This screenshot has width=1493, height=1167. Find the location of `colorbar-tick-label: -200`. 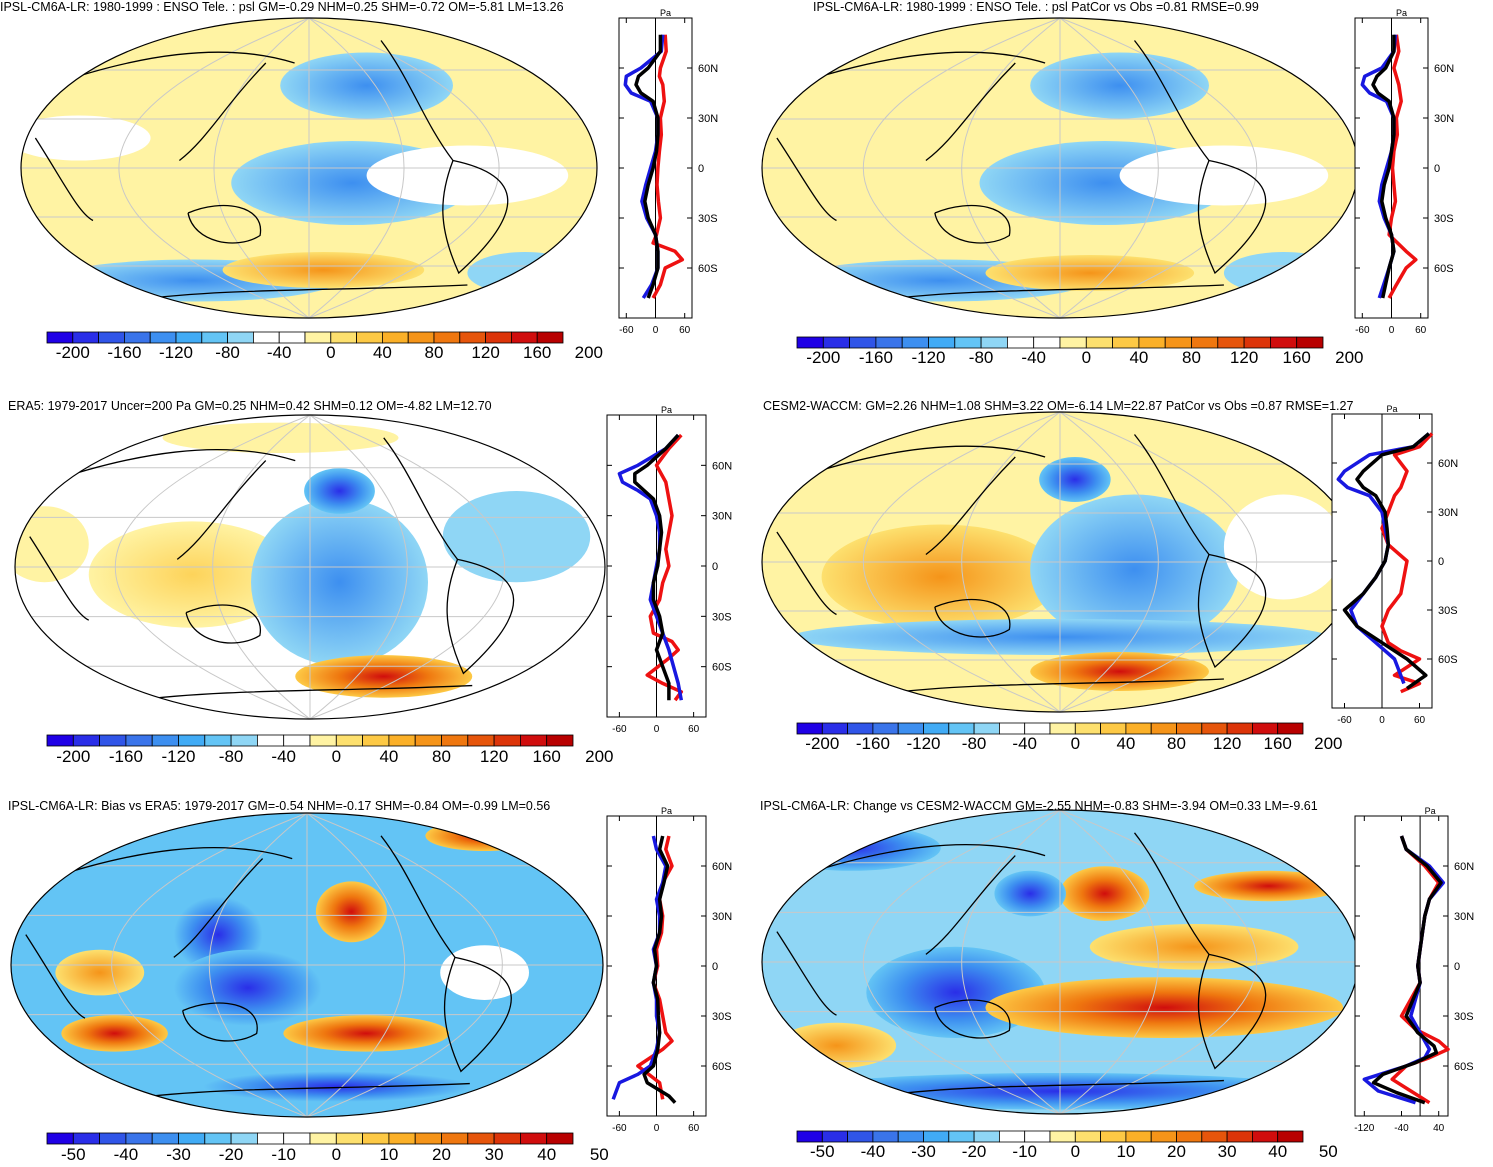

colorbar-tick-label: -200 is located at coordinates (73, 352).